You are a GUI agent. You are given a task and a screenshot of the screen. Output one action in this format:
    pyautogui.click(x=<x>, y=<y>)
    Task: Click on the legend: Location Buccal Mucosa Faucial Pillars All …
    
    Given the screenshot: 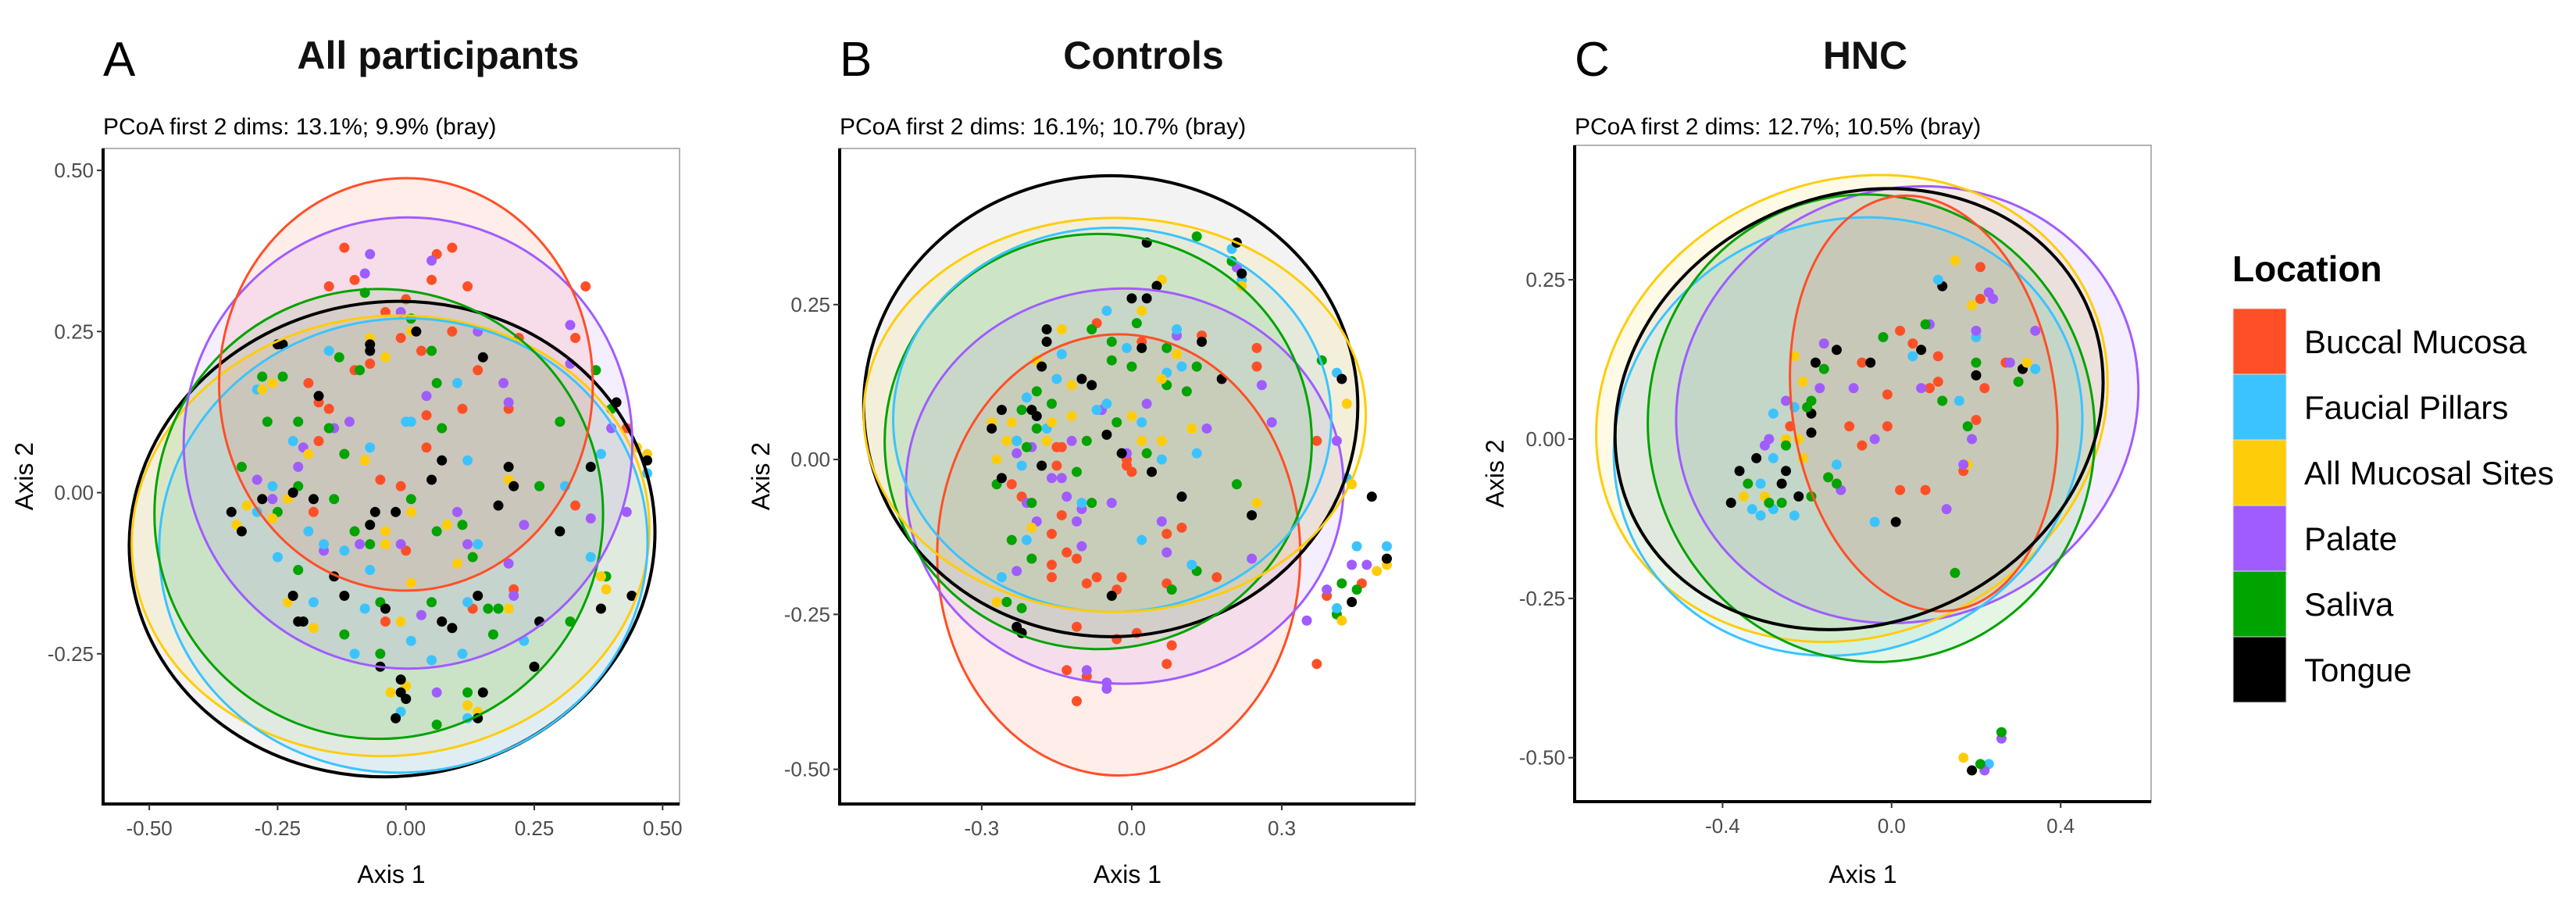 What is the action you would take?
    pyautogui.click(x=2393, y=475)
    